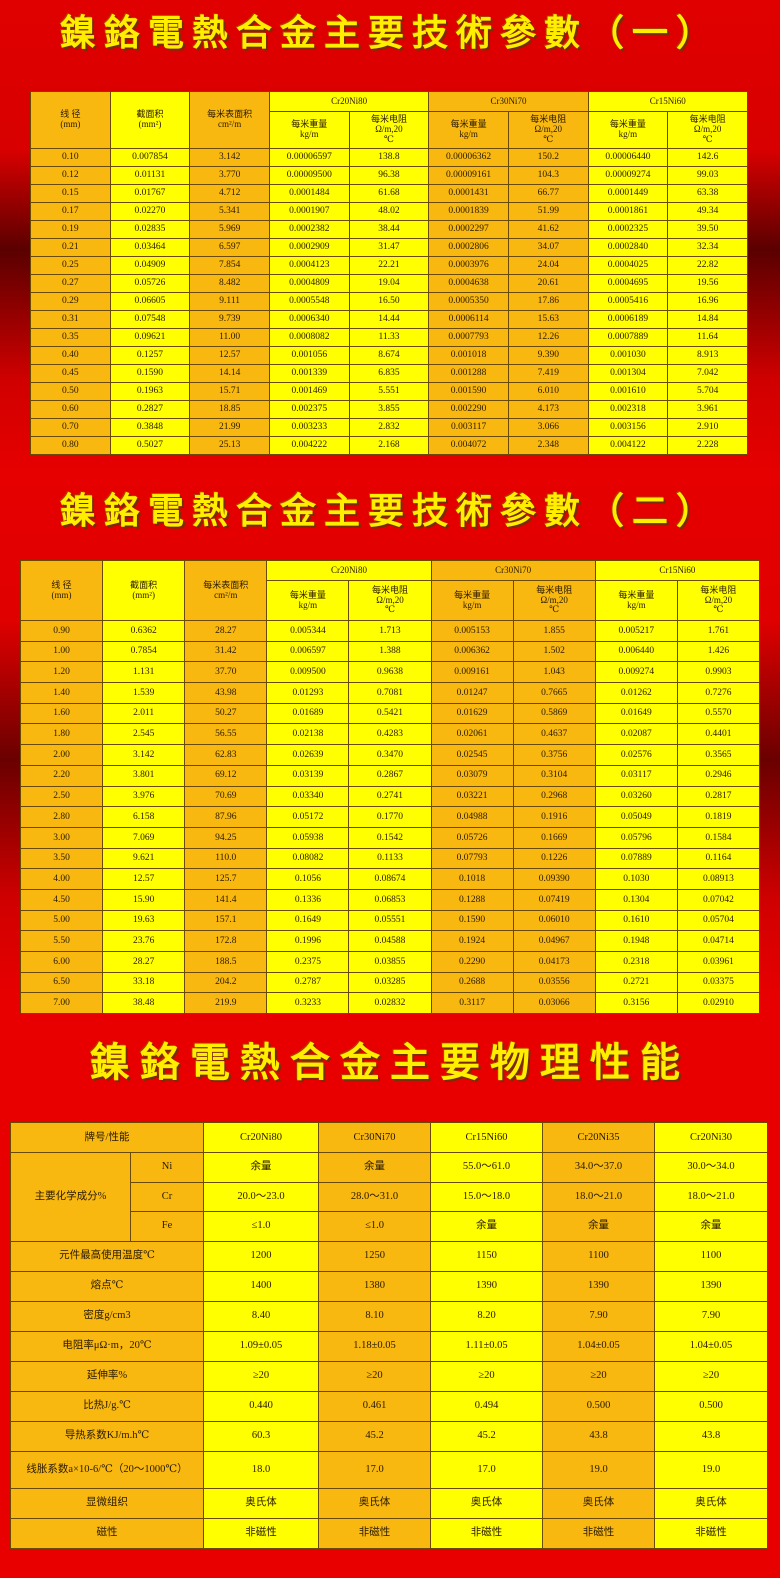 This screenshot has height=1578, width=780. I want to click on table-cell: 0.0001484, so click(309, 193).